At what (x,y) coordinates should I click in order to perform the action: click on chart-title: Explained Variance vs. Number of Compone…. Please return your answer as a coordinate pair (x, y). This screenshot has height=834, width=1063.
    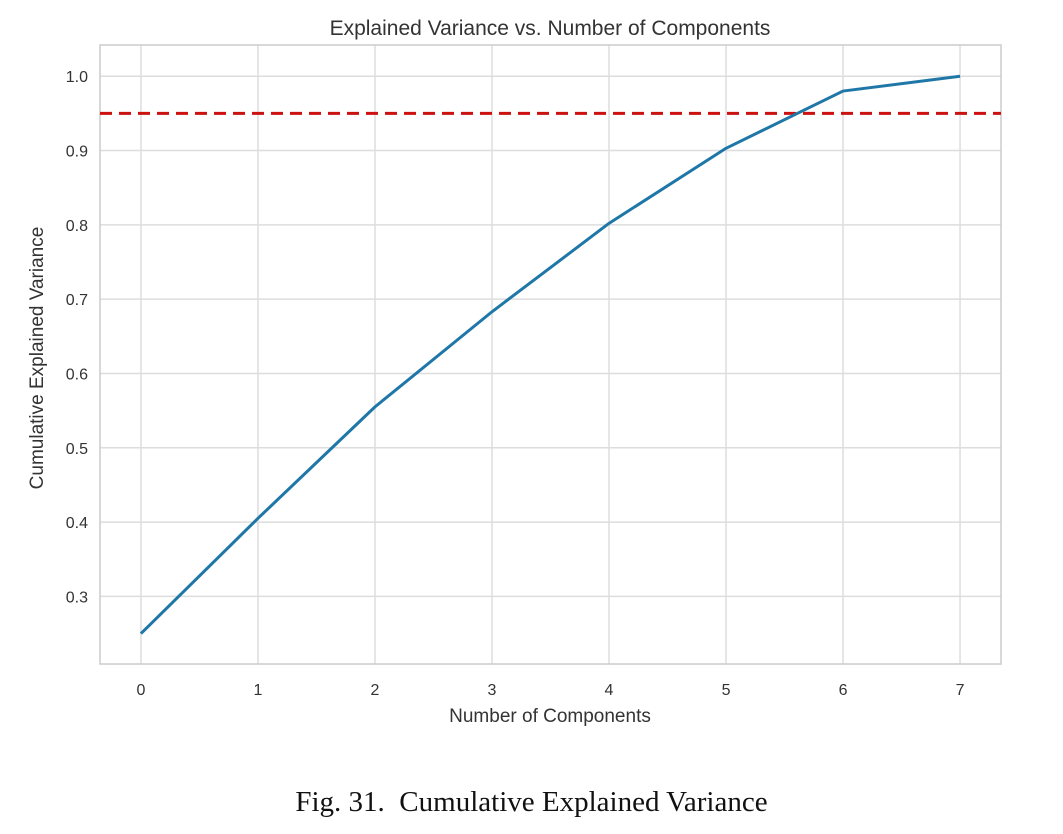
    Looking at the image, I should click on (550, 28).